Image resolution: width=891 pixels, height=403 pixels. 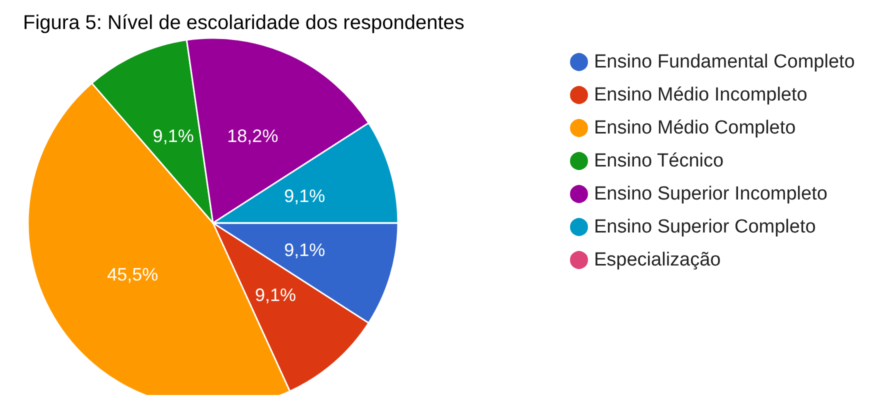 I want to click on legend-label: Ensino Médio Completo, so click(x=695, y=128).